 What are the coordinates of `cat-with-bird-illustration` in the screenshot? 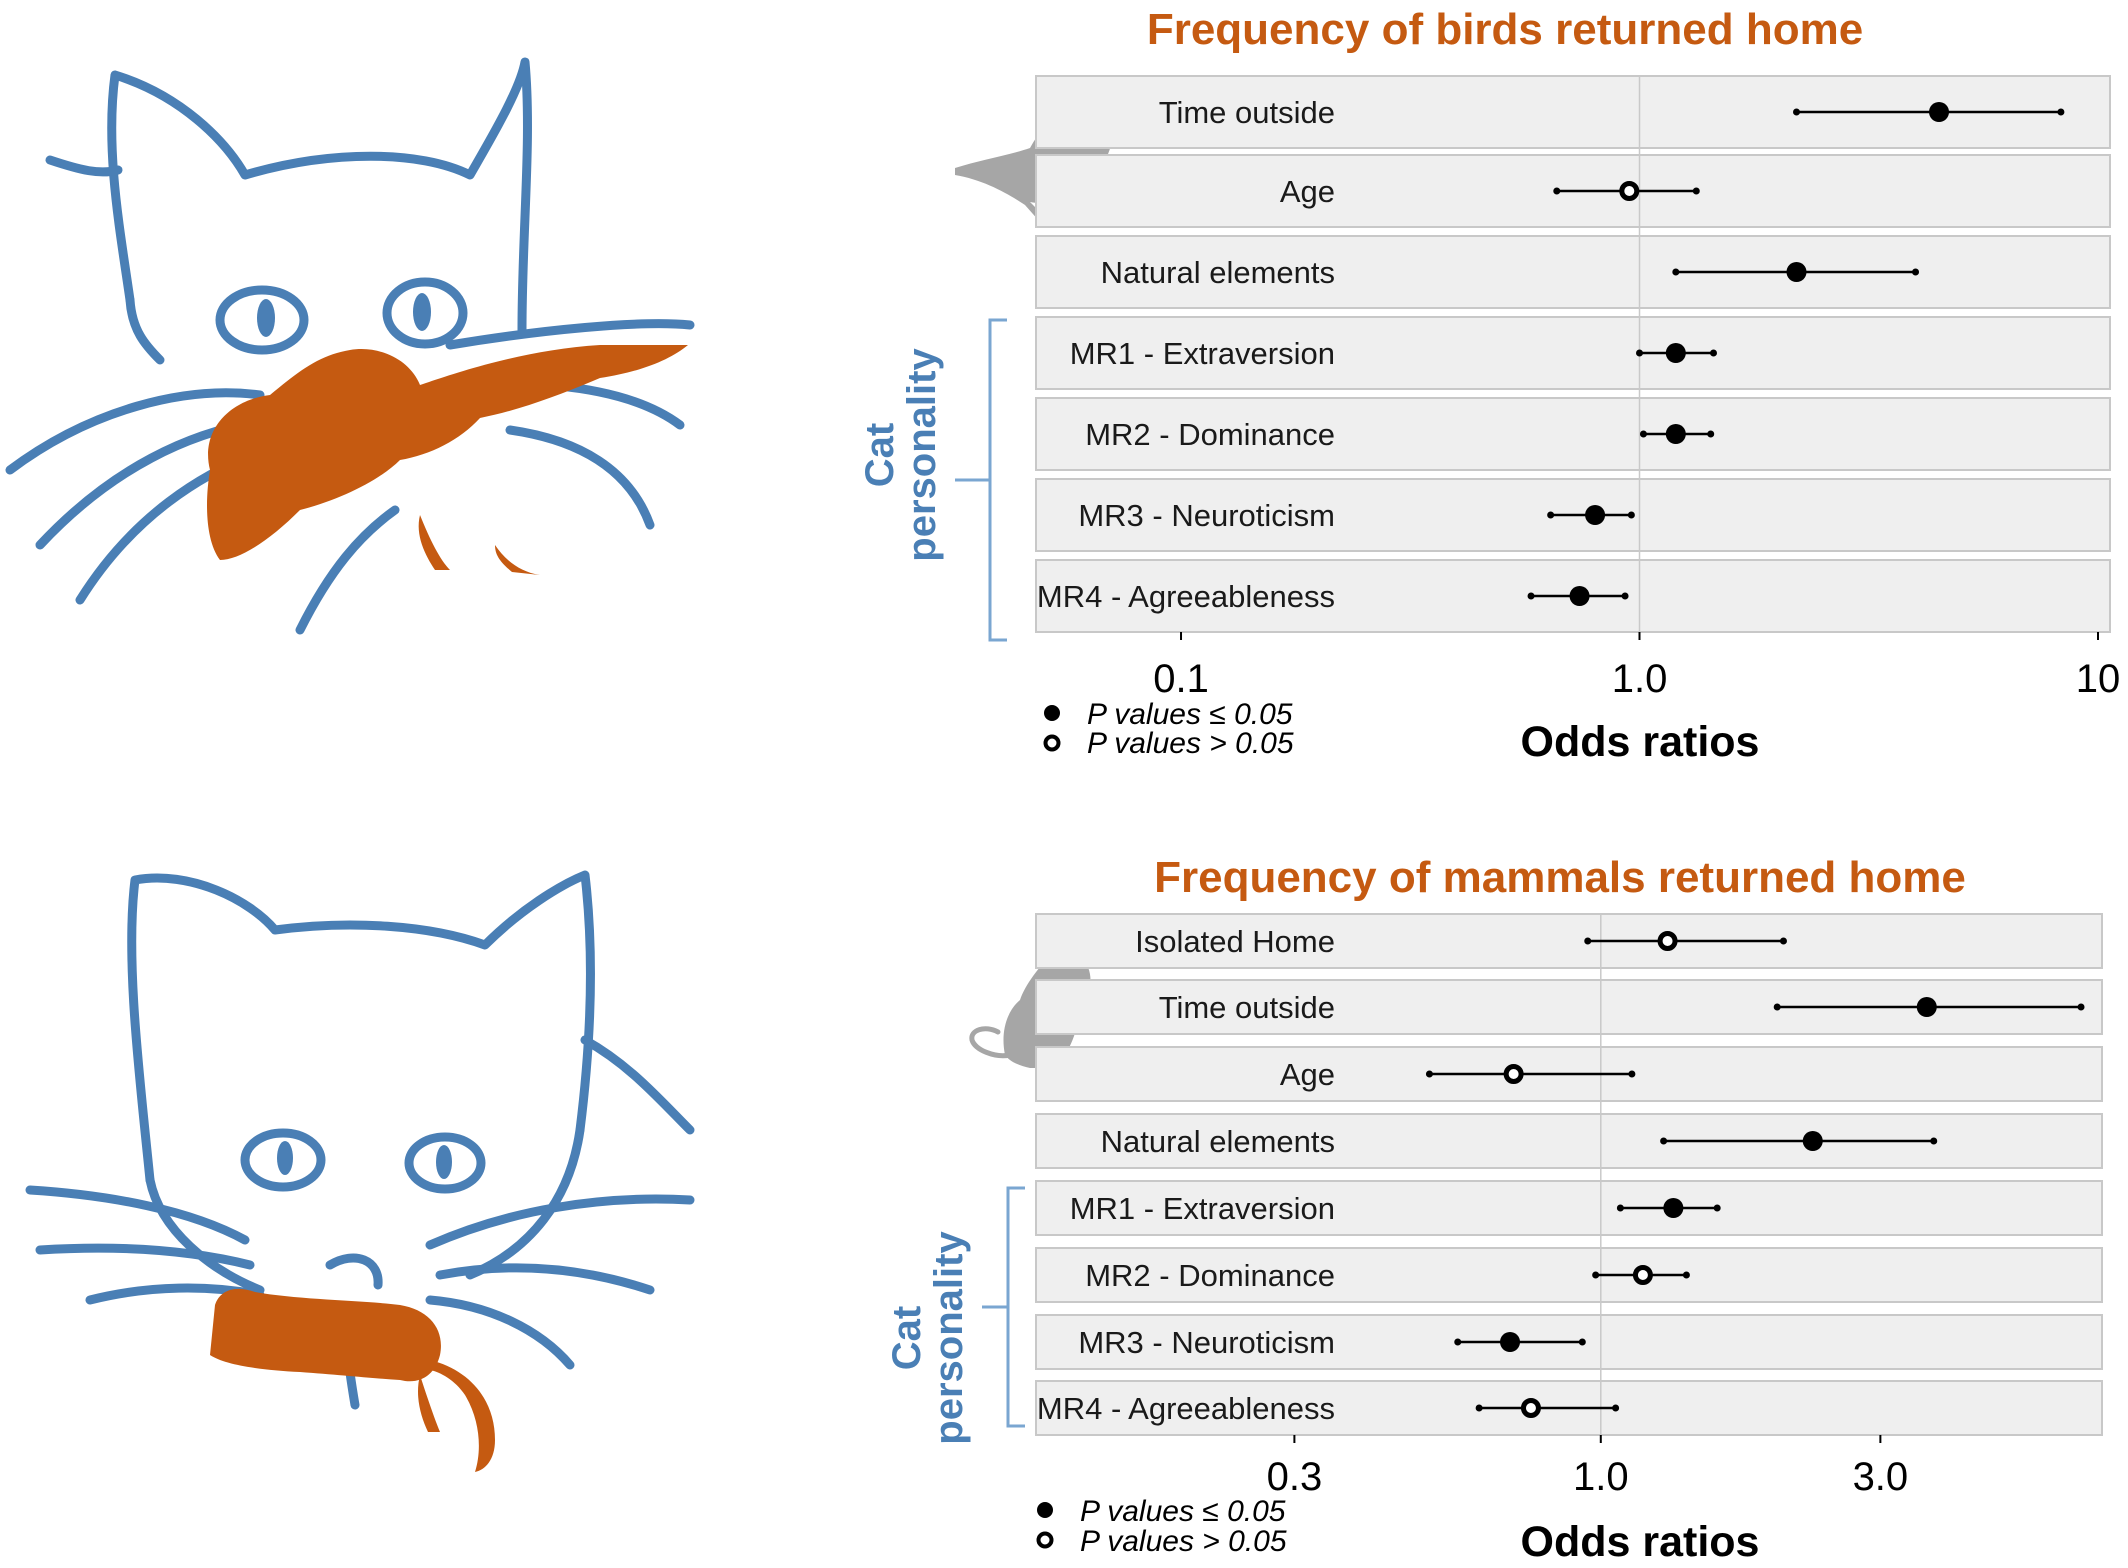 It's located at (350, 346).